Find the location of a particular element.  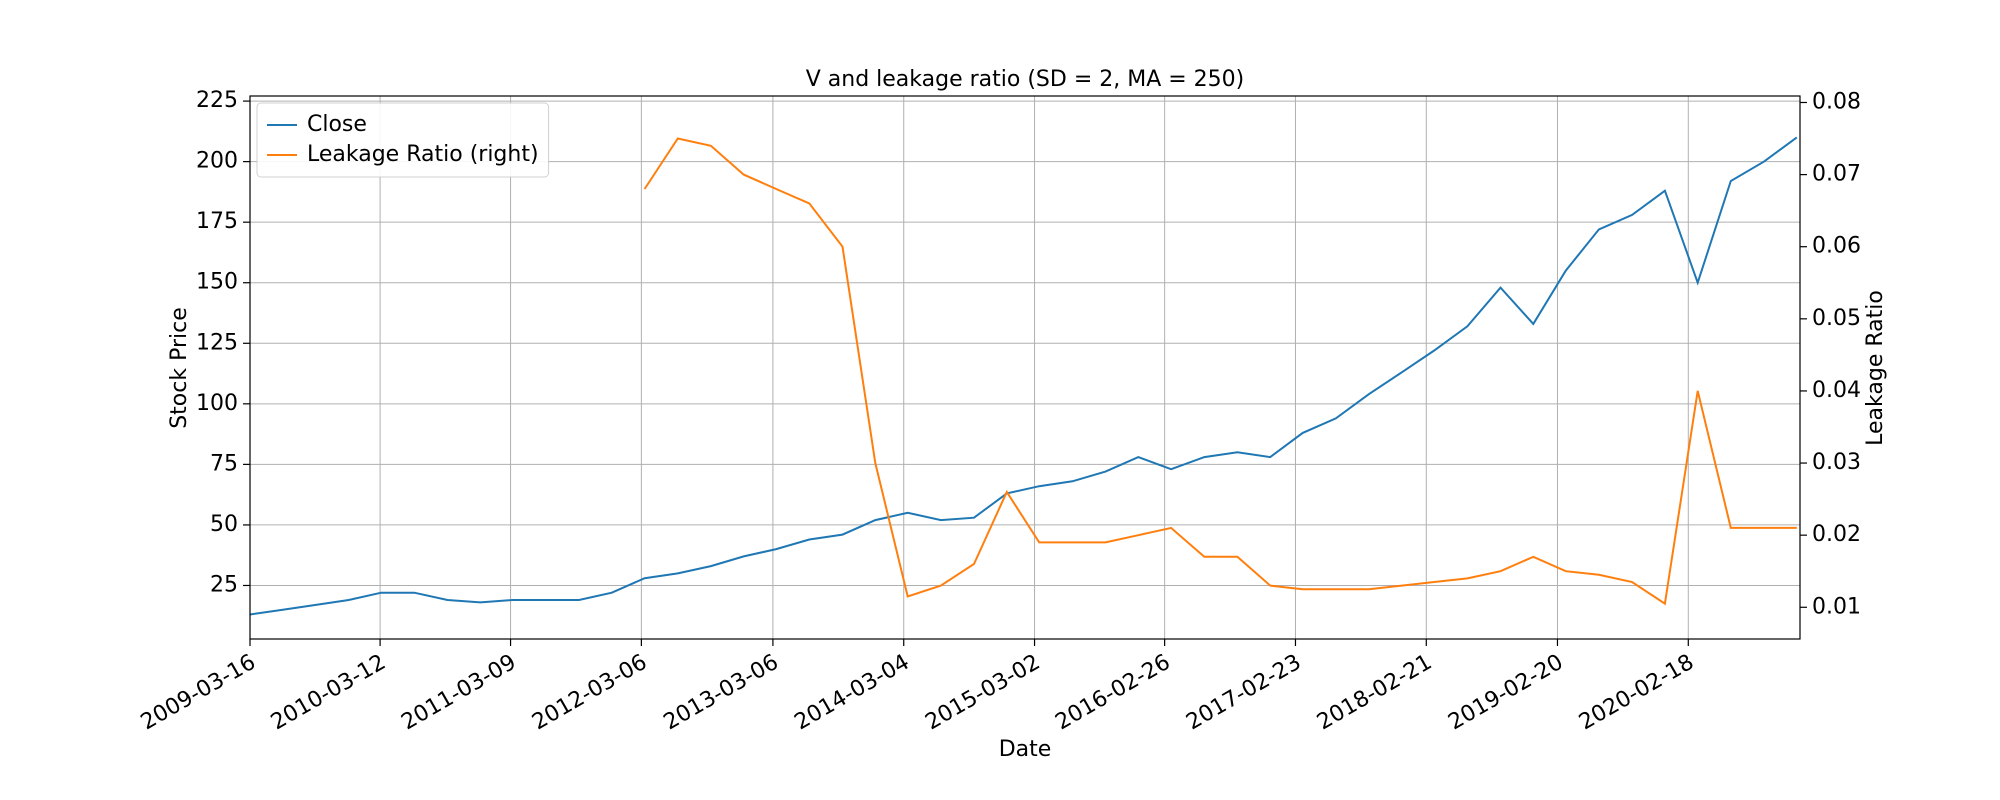

x-tick-label: 2019-02-20 is located at coordinates (1505, 693).